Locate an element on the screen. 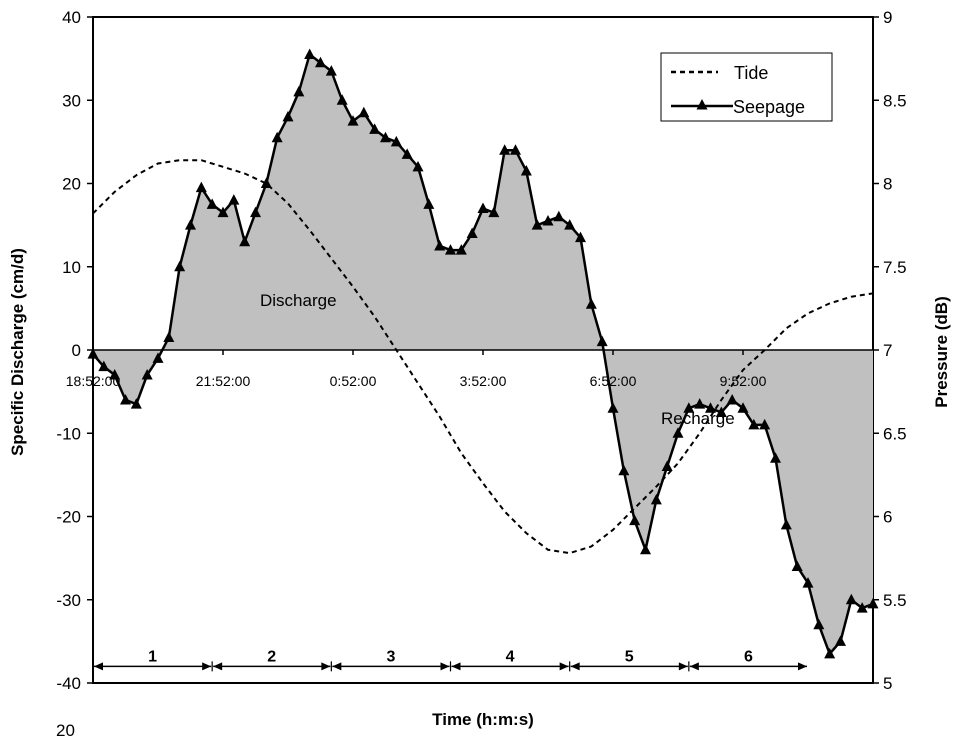 This screenshot has height=736, width=961. legend-tide-label: Tide is located at coordinates (751, 73).